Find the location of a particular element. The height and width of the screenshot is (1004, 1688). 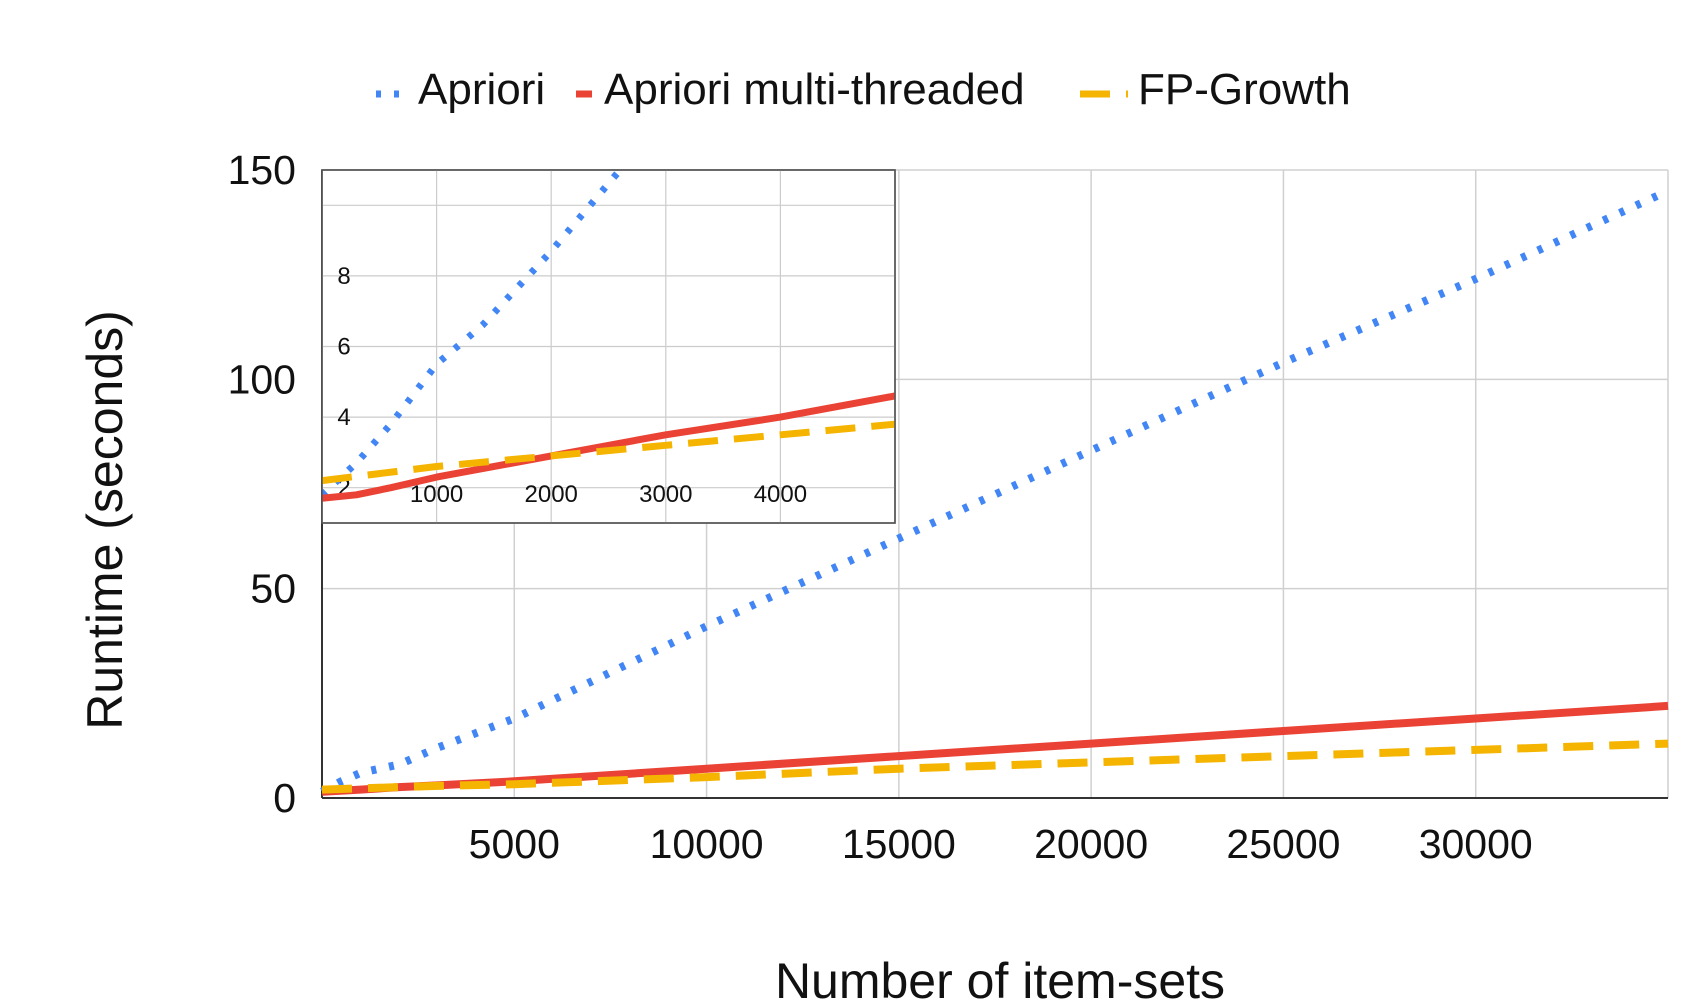

inset-border is located at coordinates (608, 346).